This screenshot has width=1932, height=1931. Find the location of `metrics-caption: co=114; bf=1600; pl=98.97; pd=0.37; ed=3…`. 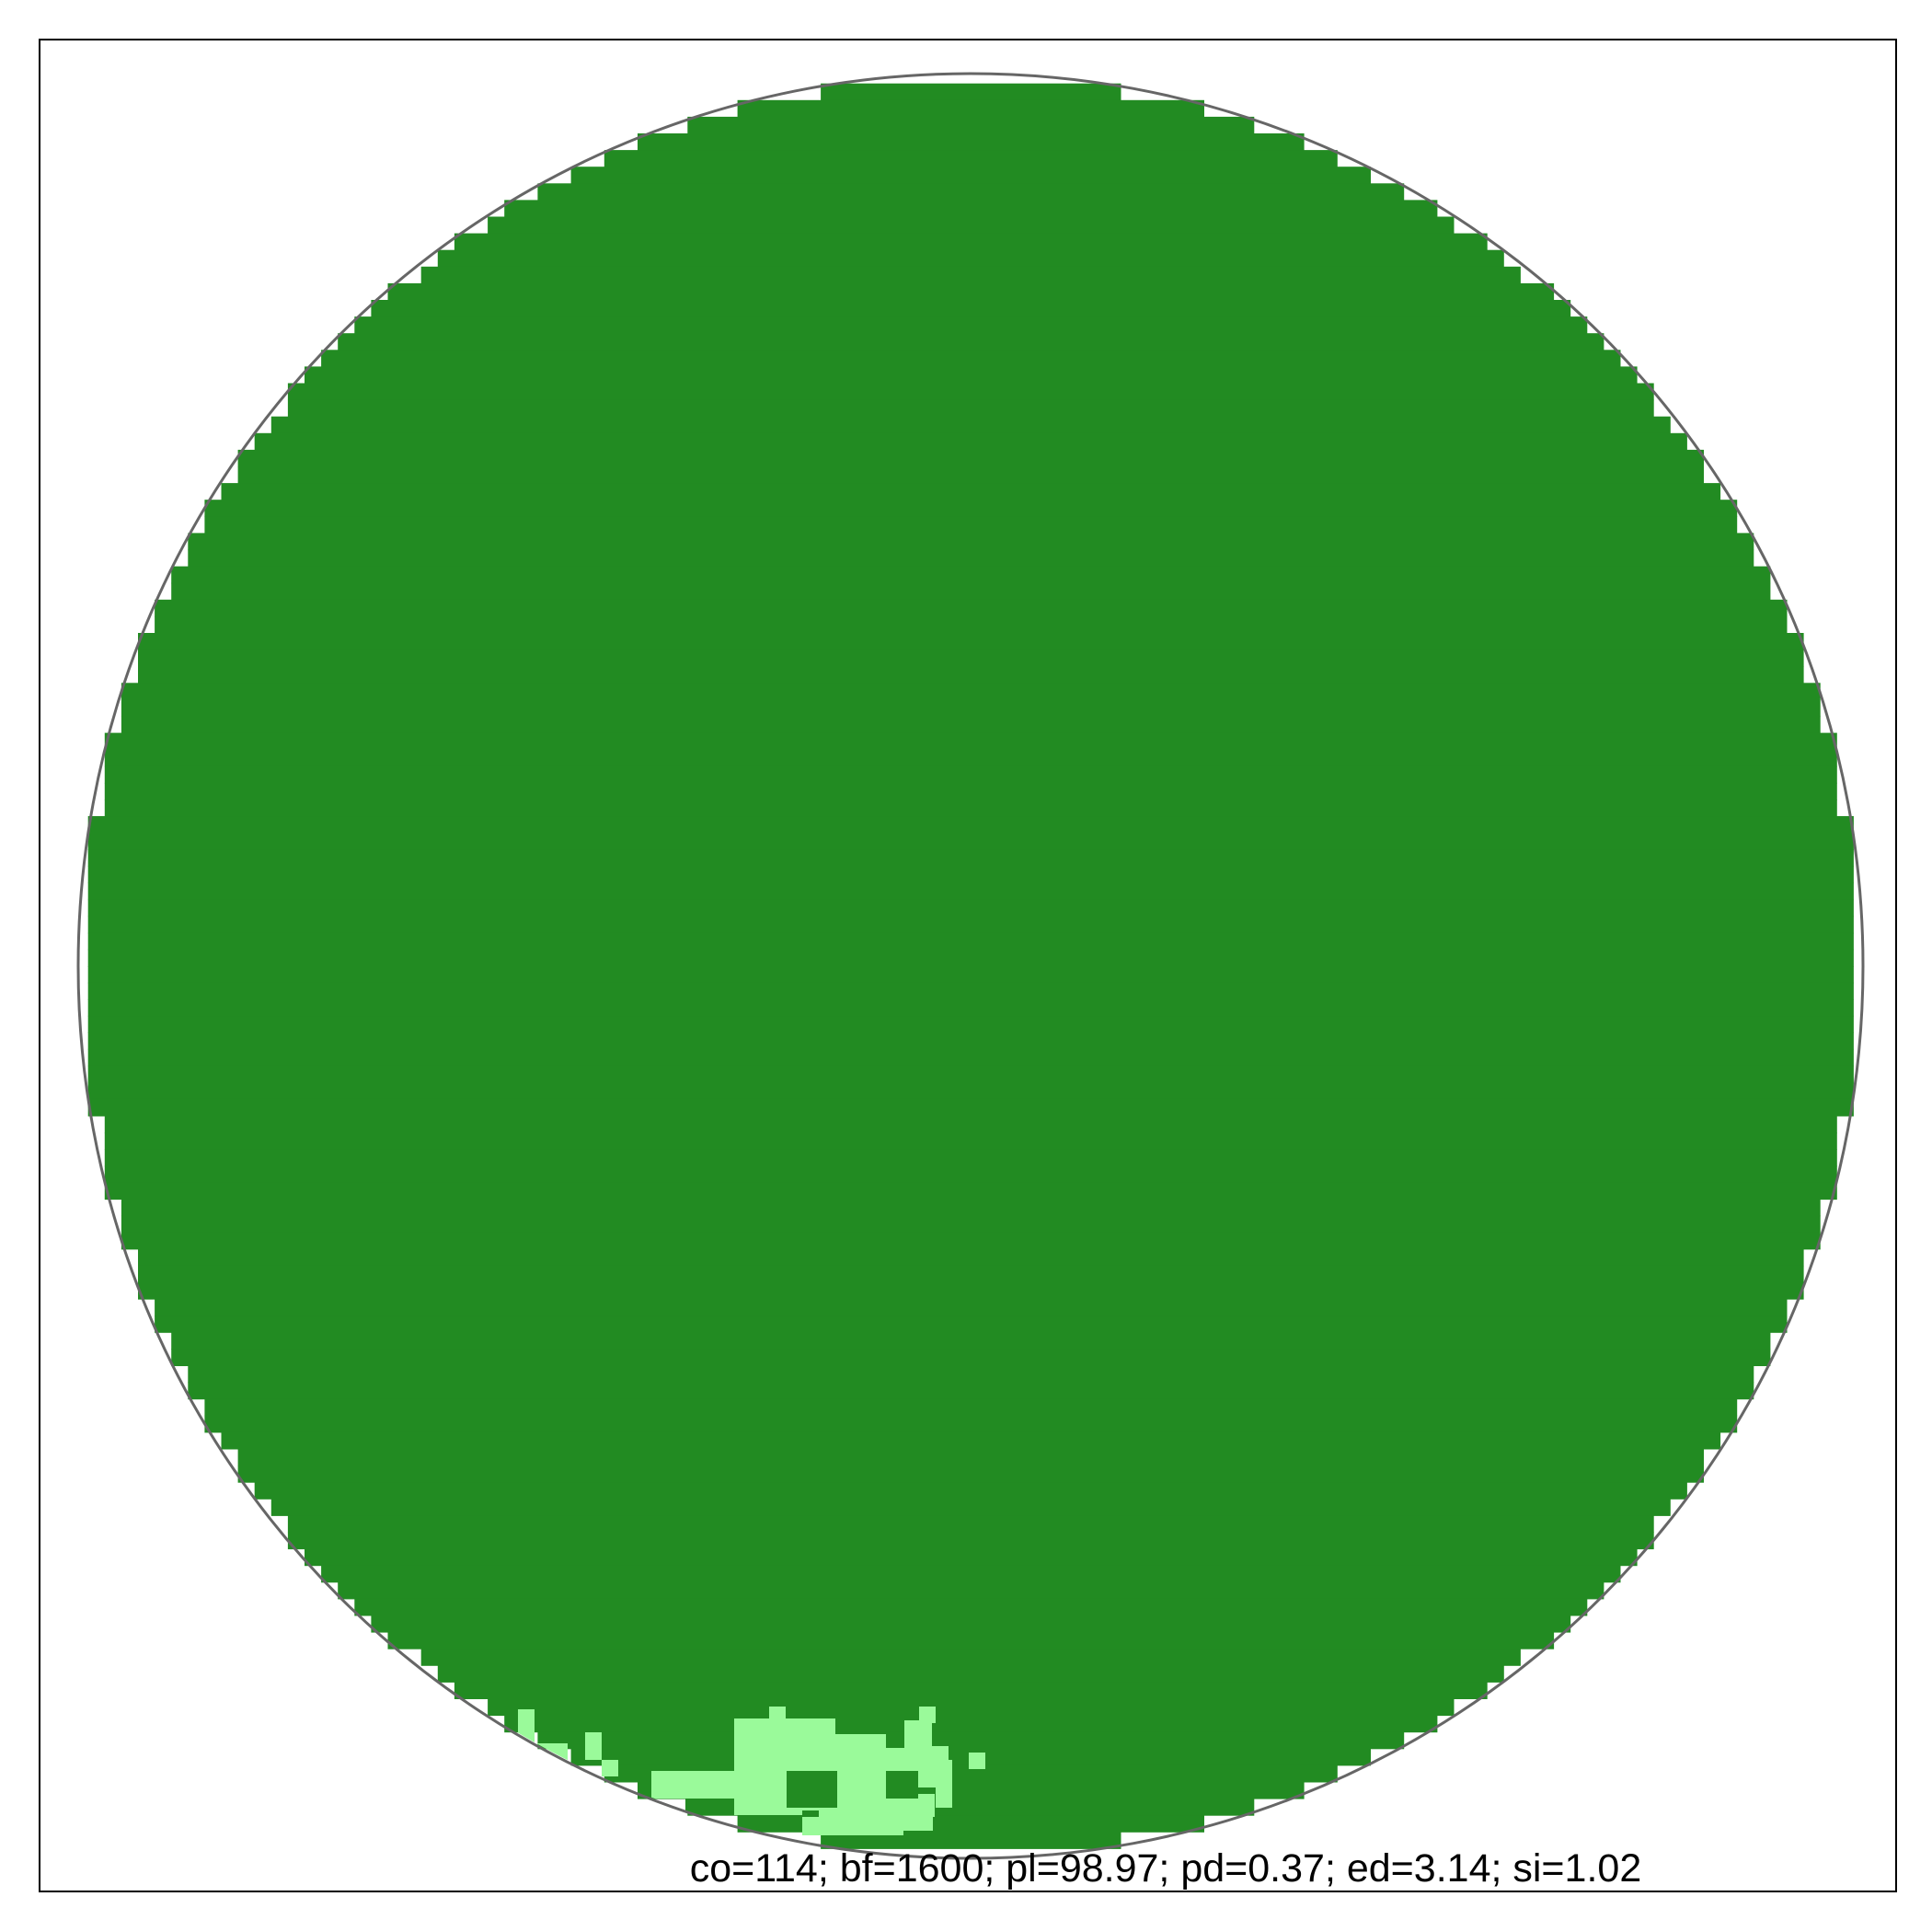

metrics-caption: co=114; bf=1600; pl=98.97; pd=0.37; ed=3… is located at coordinates (1165, 1869).